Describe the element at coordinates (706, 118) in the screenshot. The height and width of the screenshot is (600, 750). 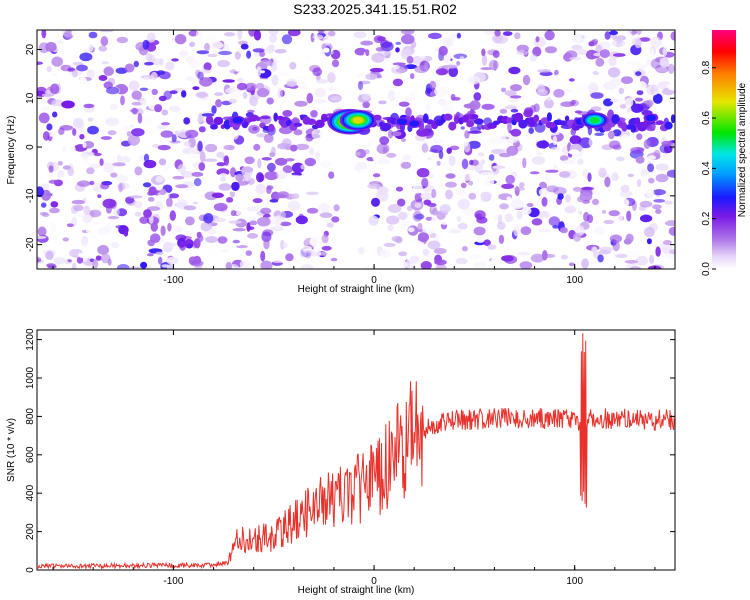
I see `colorbar-tick-label: 0.6` at that location.